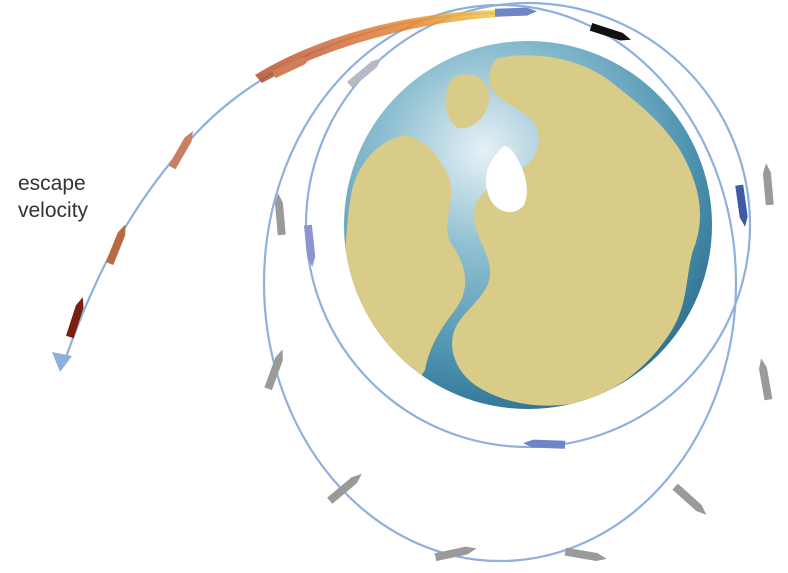  Describe the element at coordinates (467, 101) in the screenshot. I see `land-greenland` at that location.